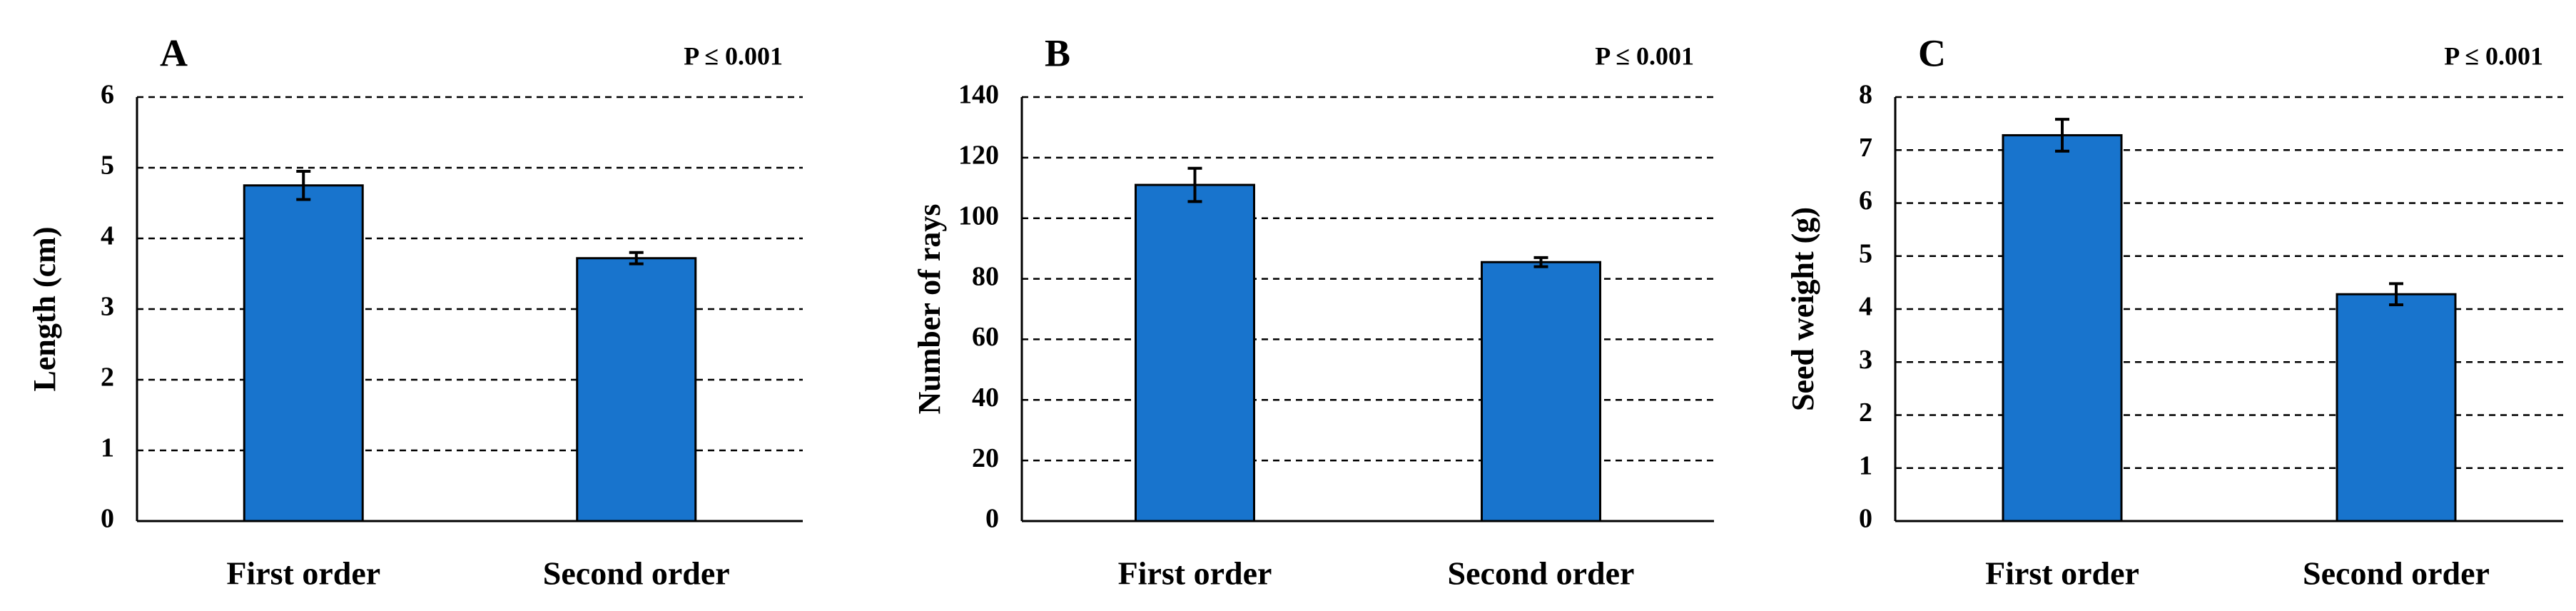 Image resolution: width=2576 pixels, height=611 pixels. Describe the element at coordinates (986, 276) in the screenshot. I see `y-tick-label: 80` at that location.